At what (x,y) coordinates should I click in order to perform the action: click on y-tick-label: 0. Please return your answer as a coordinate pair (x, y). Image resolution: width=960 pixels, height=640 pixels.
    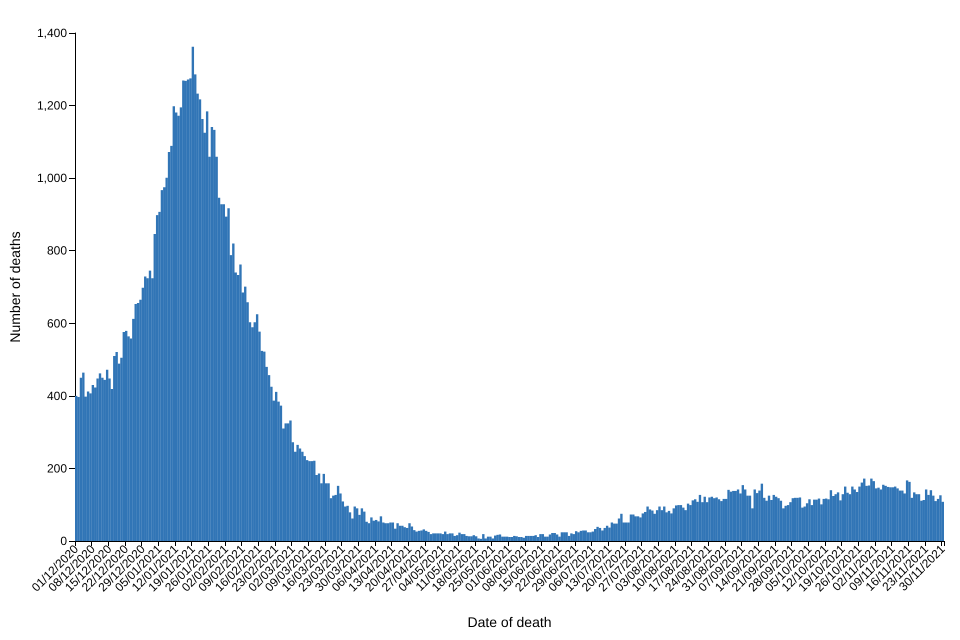
    Looking at the image, I should click on (64, 541).